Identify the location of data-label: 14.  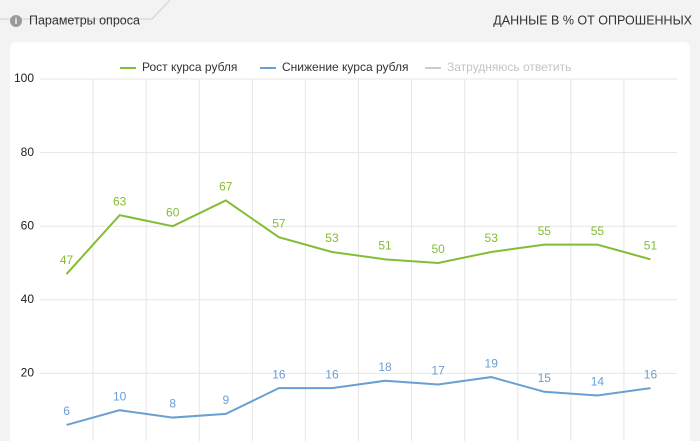
(598, 382).